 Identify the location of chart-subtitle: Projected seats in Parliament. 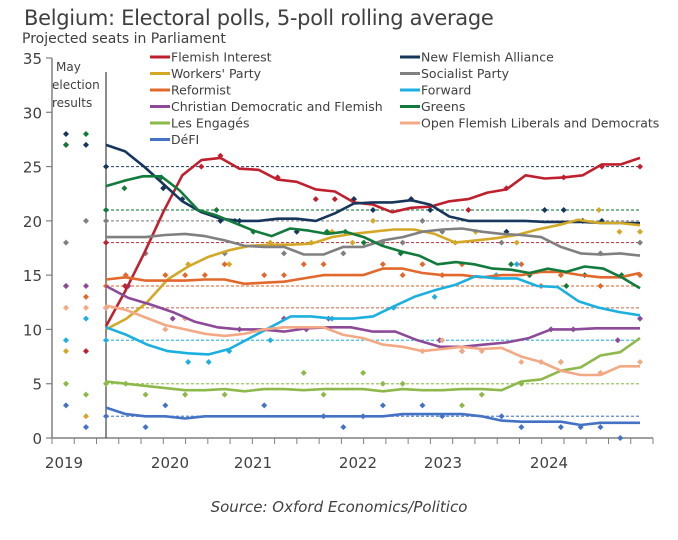
(124, 39).